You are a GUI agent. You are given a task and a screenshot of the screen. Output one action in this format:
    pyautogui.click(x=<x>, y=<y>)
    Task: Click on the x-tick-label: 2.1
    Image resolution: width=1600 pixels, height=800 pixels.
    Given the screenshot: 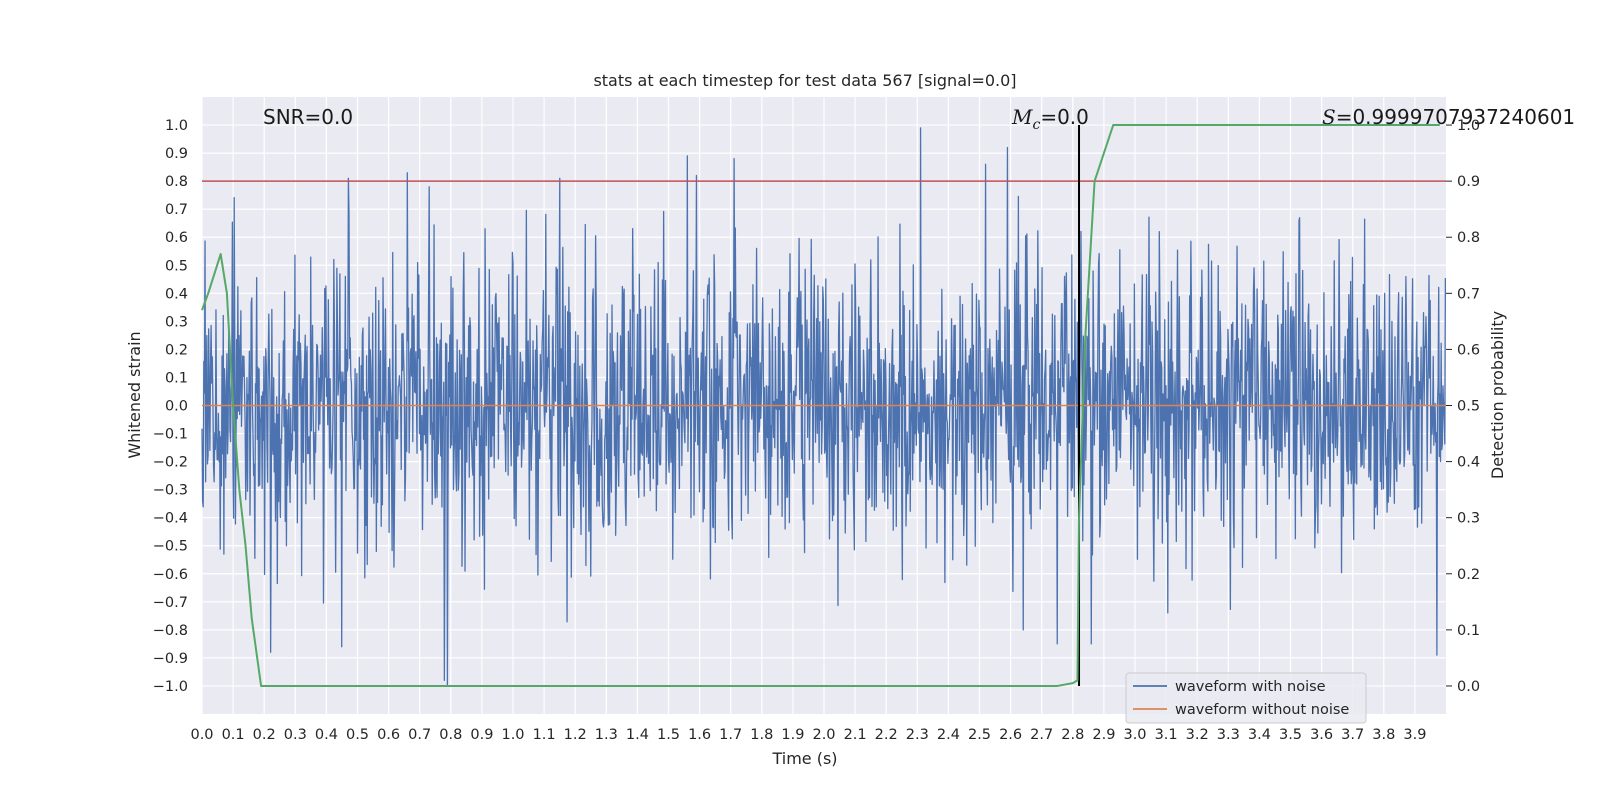 What is the action you would take?
    pyautogui.click(x=855, y=735)
    